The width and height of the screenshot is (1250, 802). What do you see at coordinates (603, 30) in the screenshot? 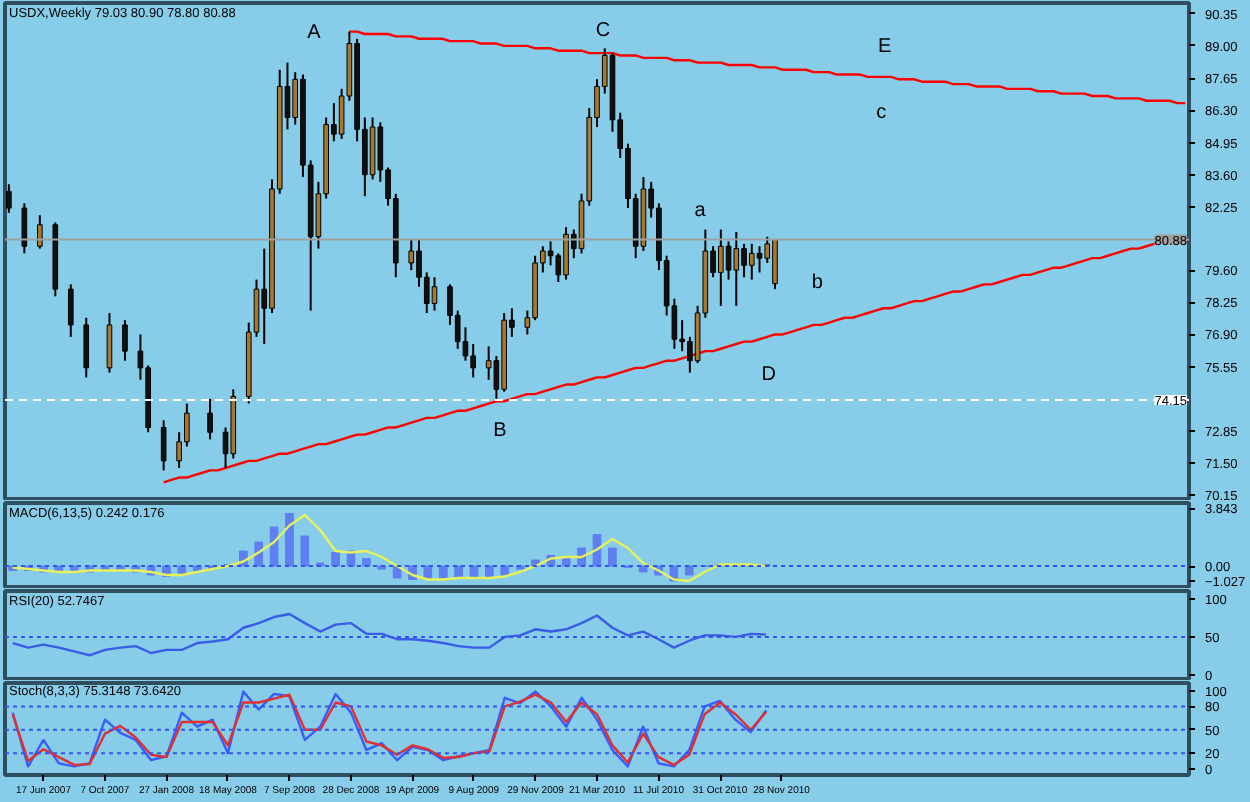
I see `annotation: C` at bounding box center [603, 30].